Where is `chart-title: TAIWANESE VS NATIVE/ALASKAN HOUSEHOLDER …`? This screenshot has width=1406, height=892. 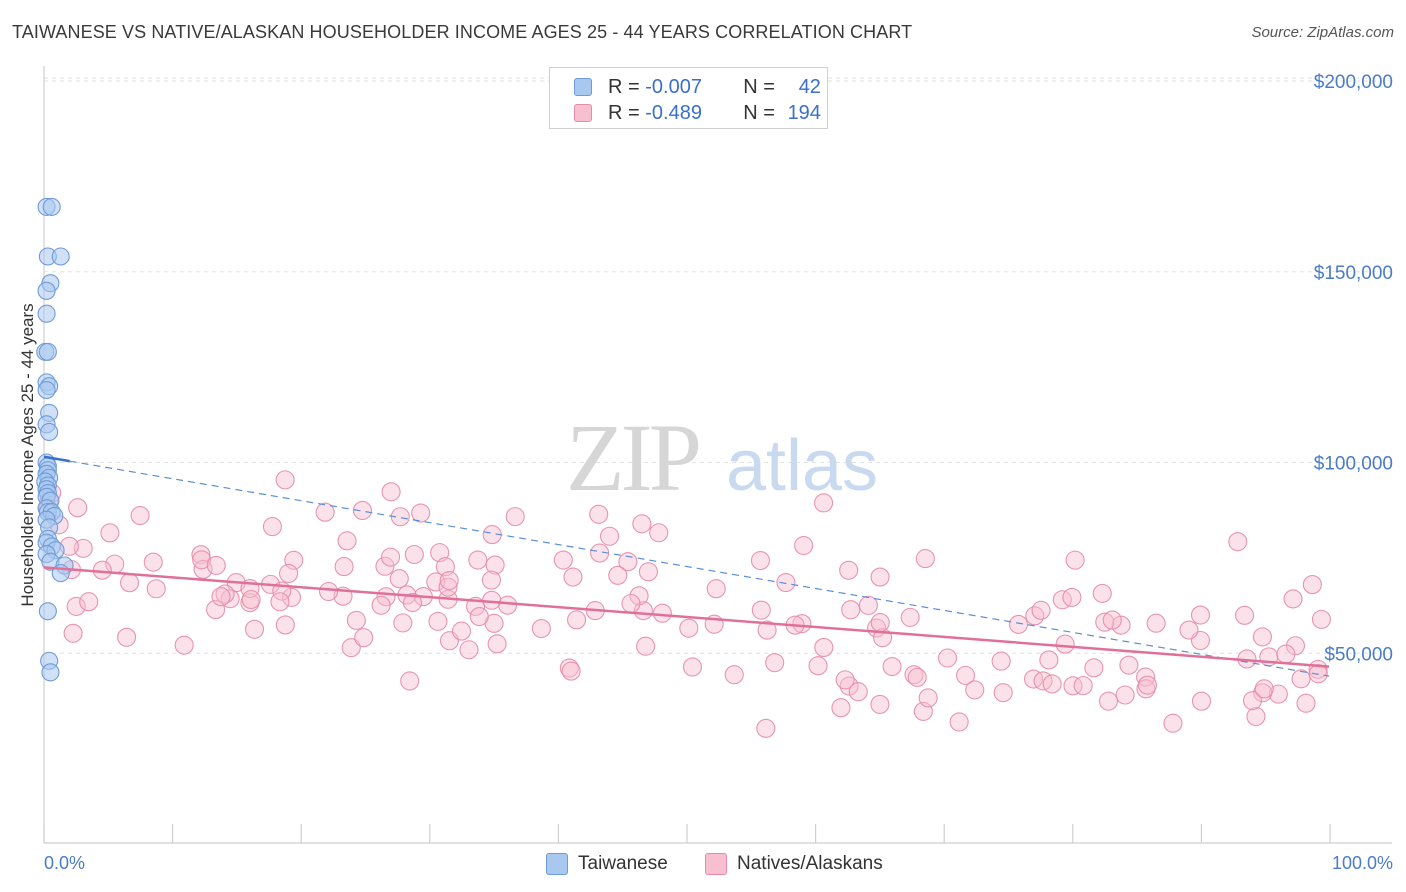 chart-title: TAIWANESE VS NATIVE/ALASKAN HOUSEHOLDER … is located at coordinates (462, 32).